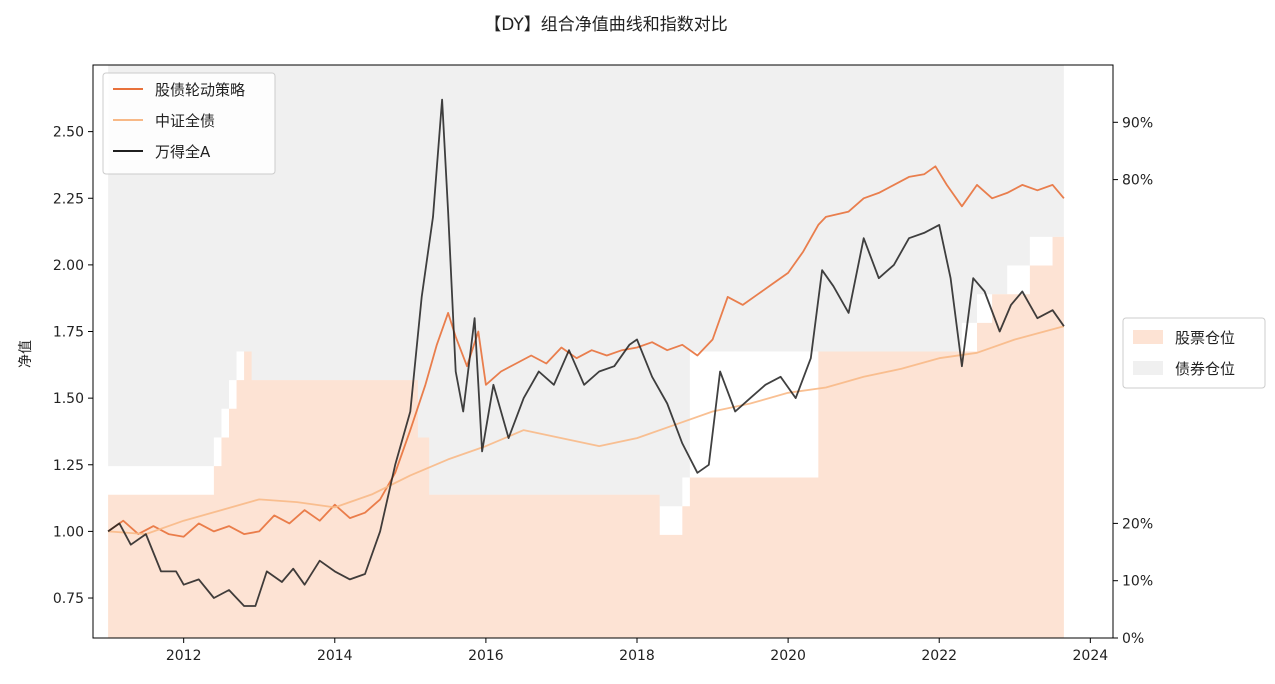 This screenshot has height=684, width=1275. I want to click on x-tick-label: 2024, so click(1091, 656).